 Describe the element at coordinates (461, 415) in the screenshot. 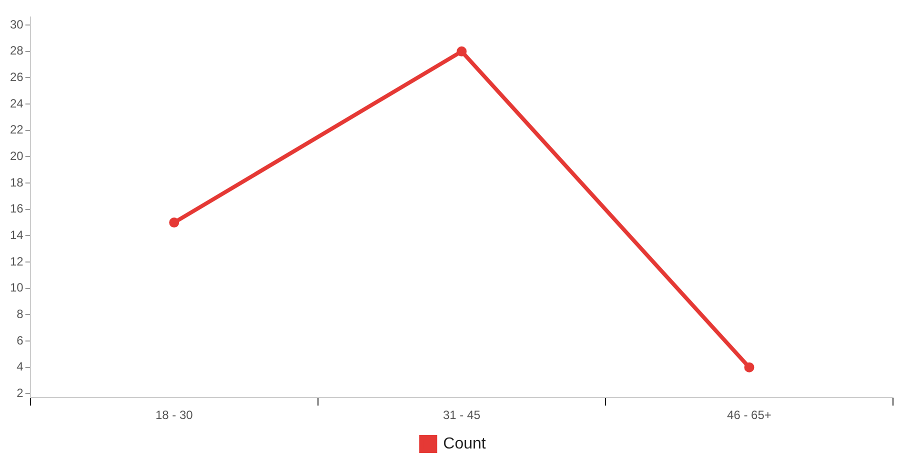

I see `x-tick-label: 31 - 45` at that location.